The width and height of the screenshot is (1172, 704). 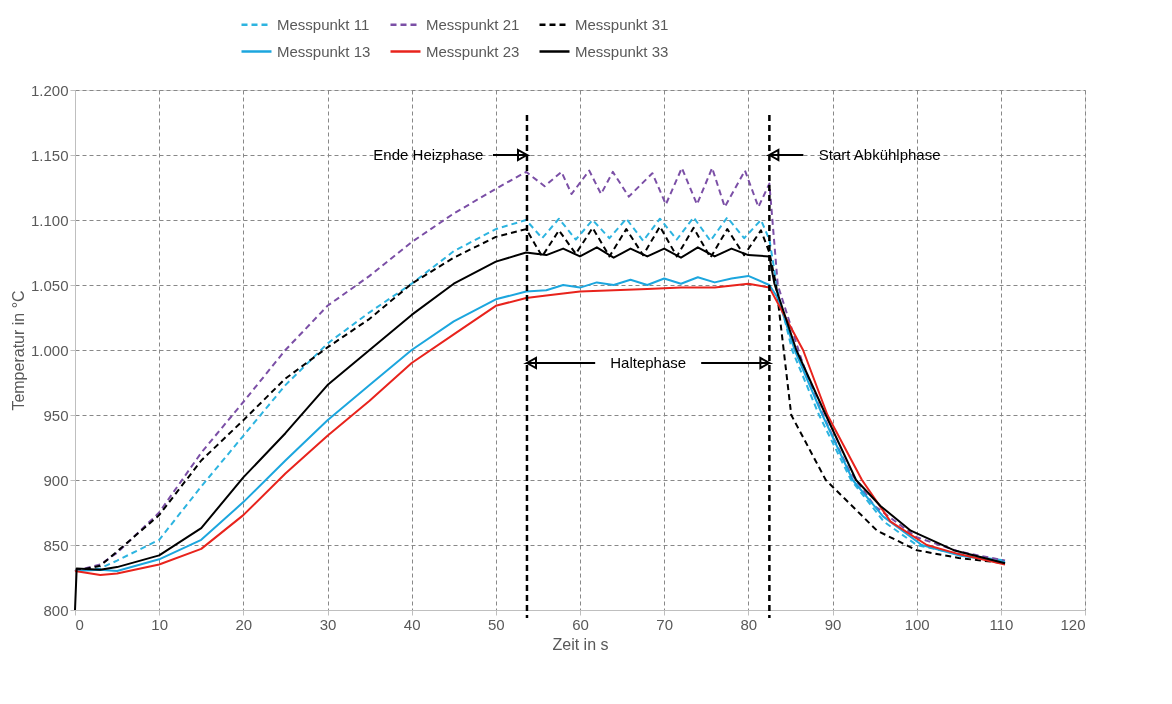 I want to click on x-tick-label: 120, so click(x=1073, y=624).